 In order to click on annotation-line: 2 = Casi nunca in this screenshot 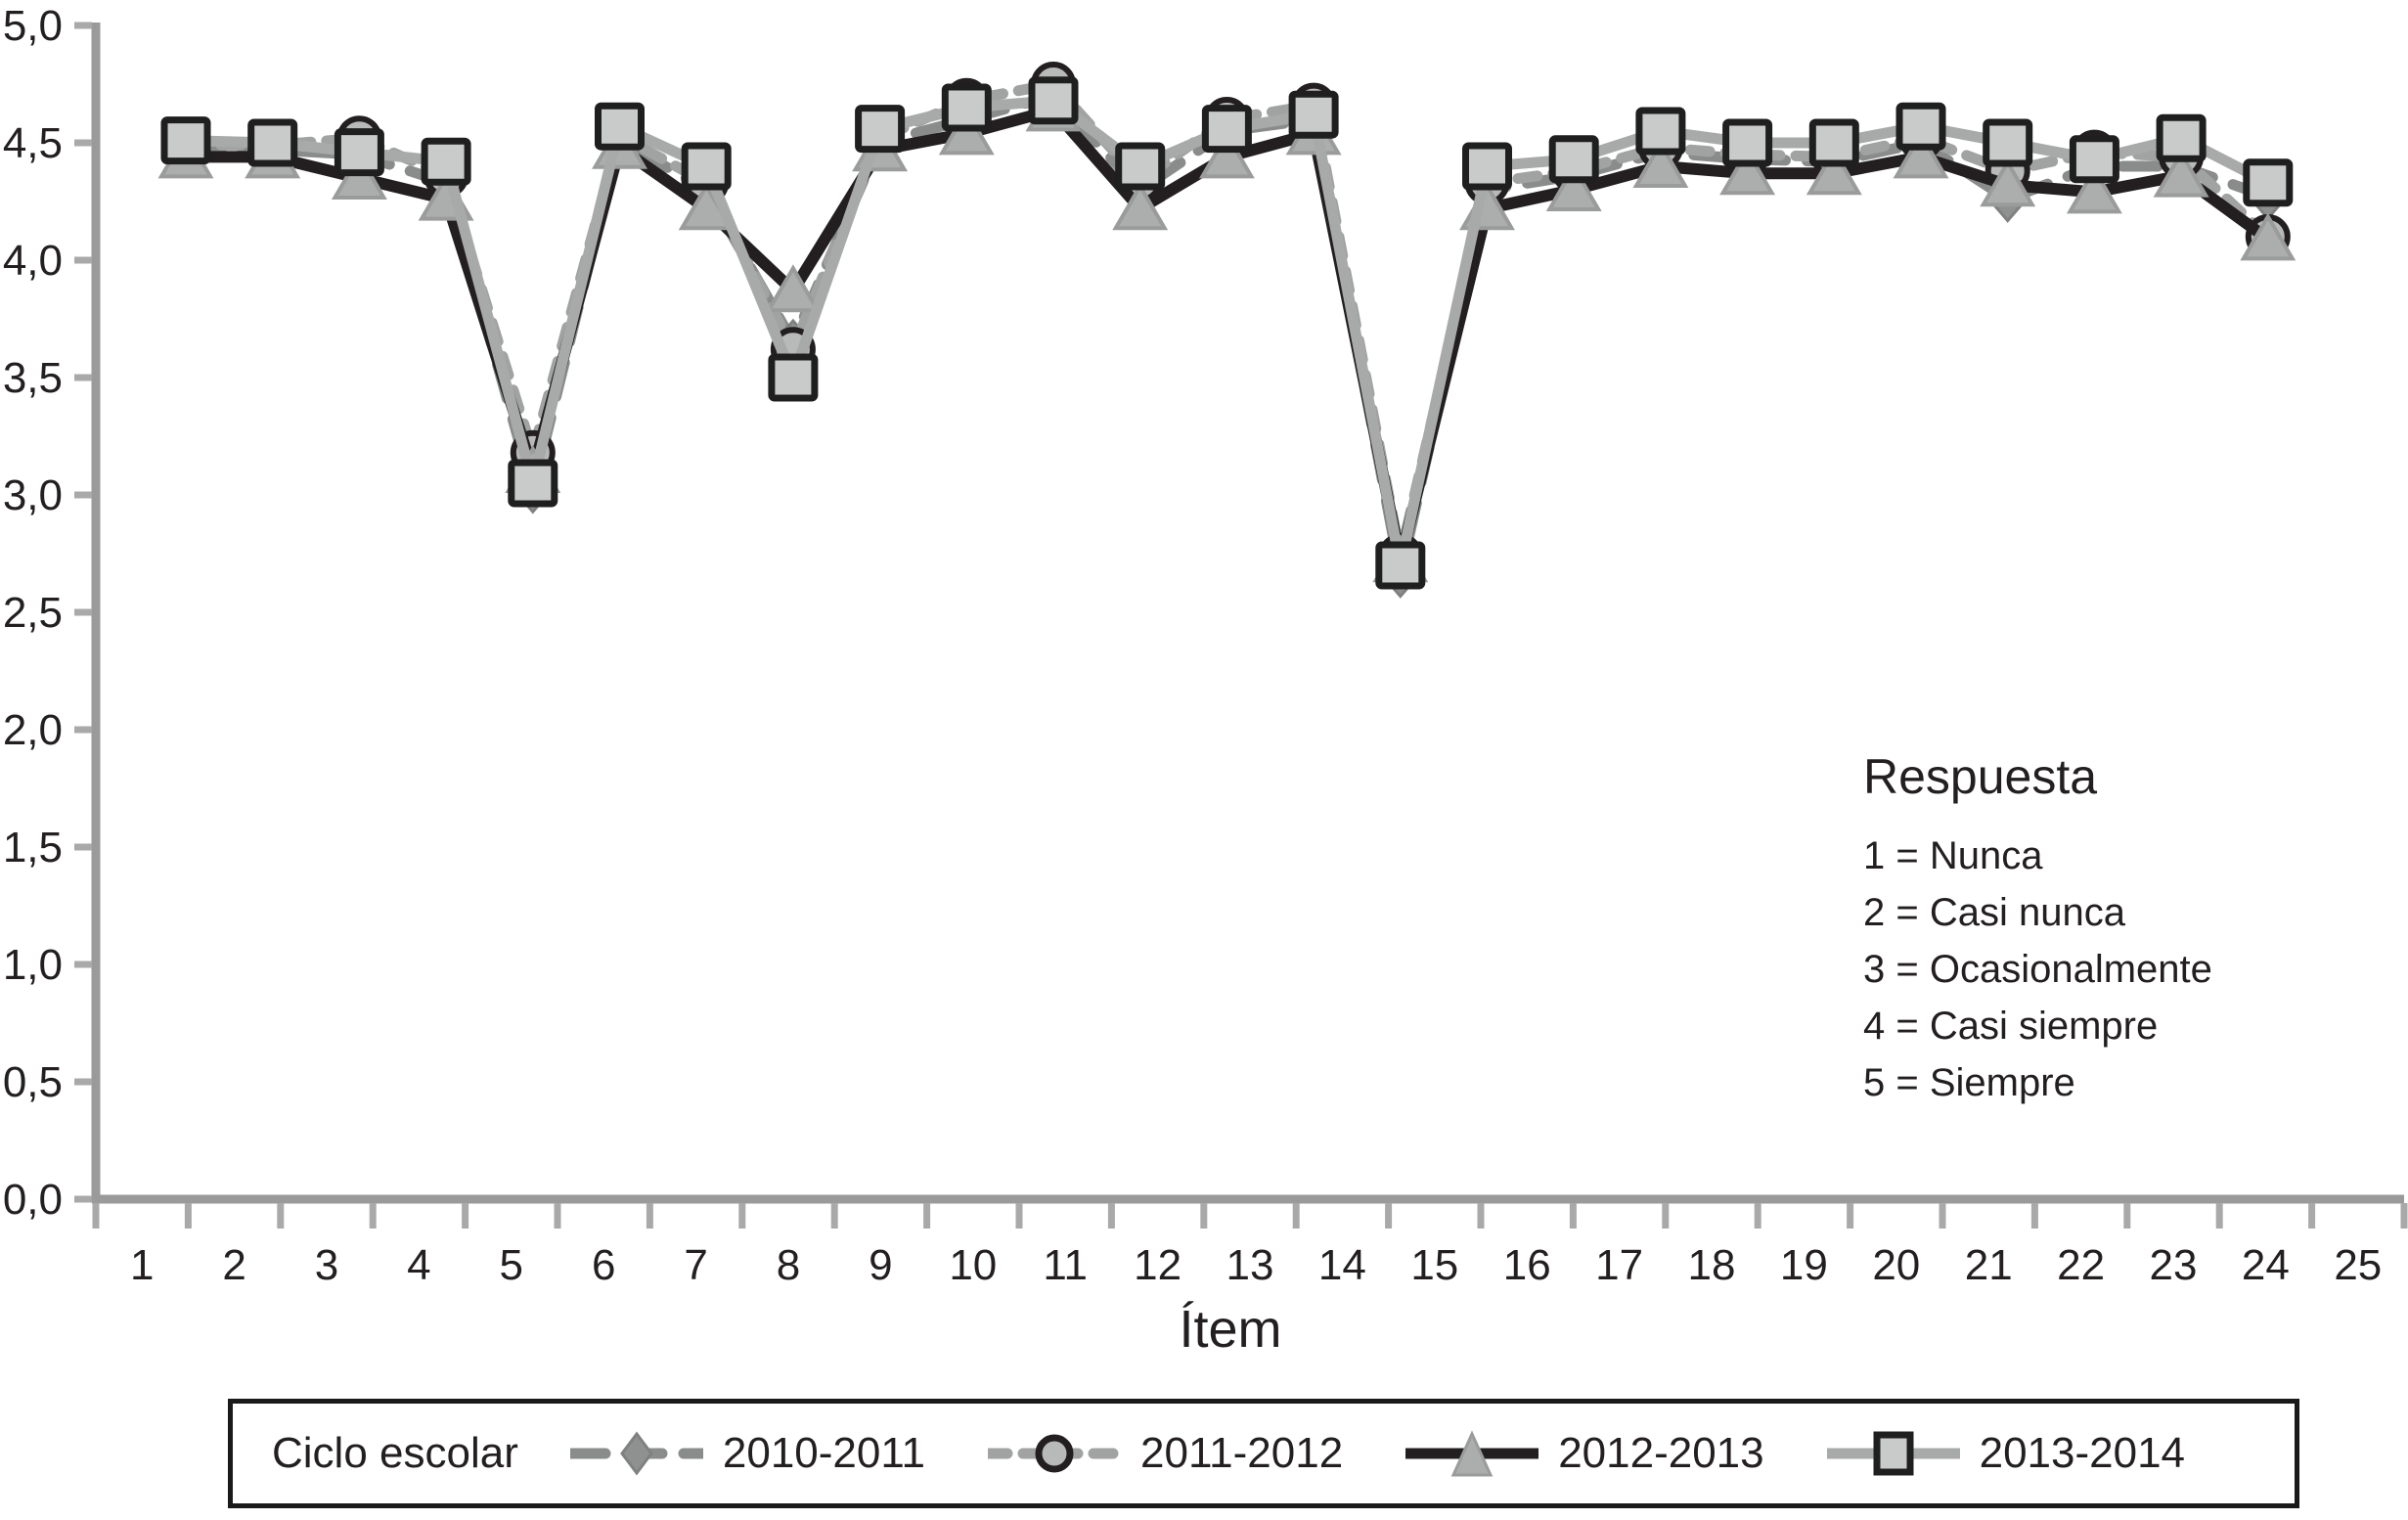, I will do `click(1994, 912)`.